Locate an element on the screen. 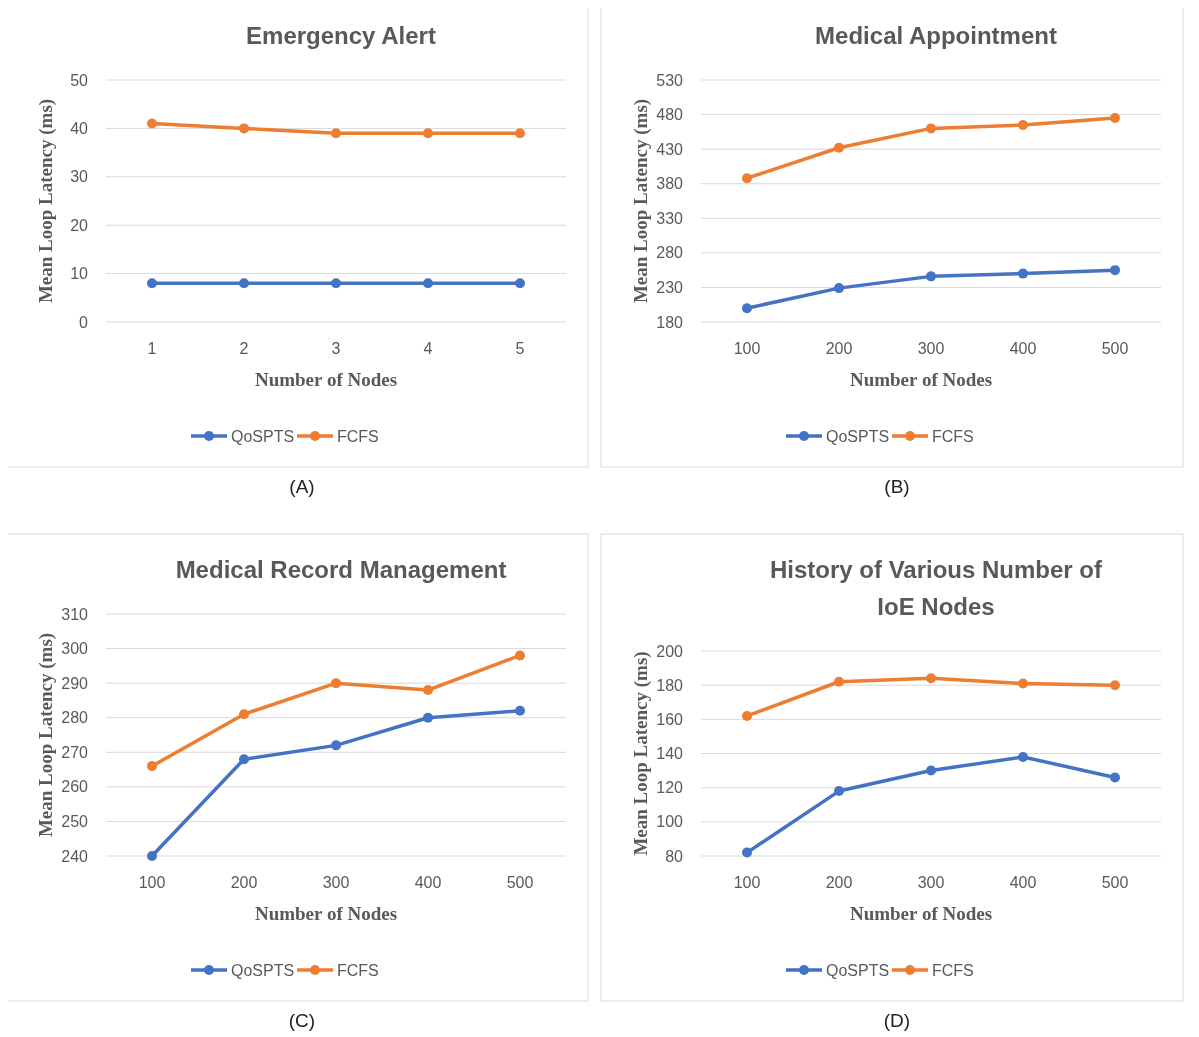  chart-title: History of Various Number of IoE Nodes is located at coordinates (936, 588).